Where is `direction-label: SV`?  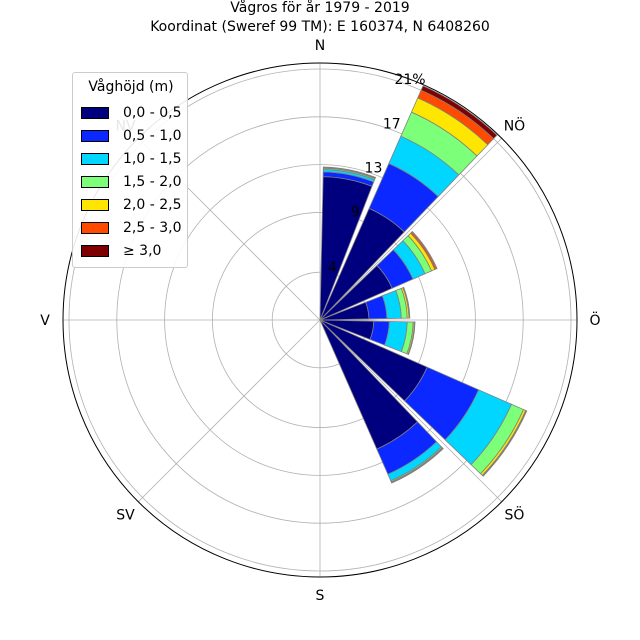
direction-label: SV is located at coordinates (125, 515).